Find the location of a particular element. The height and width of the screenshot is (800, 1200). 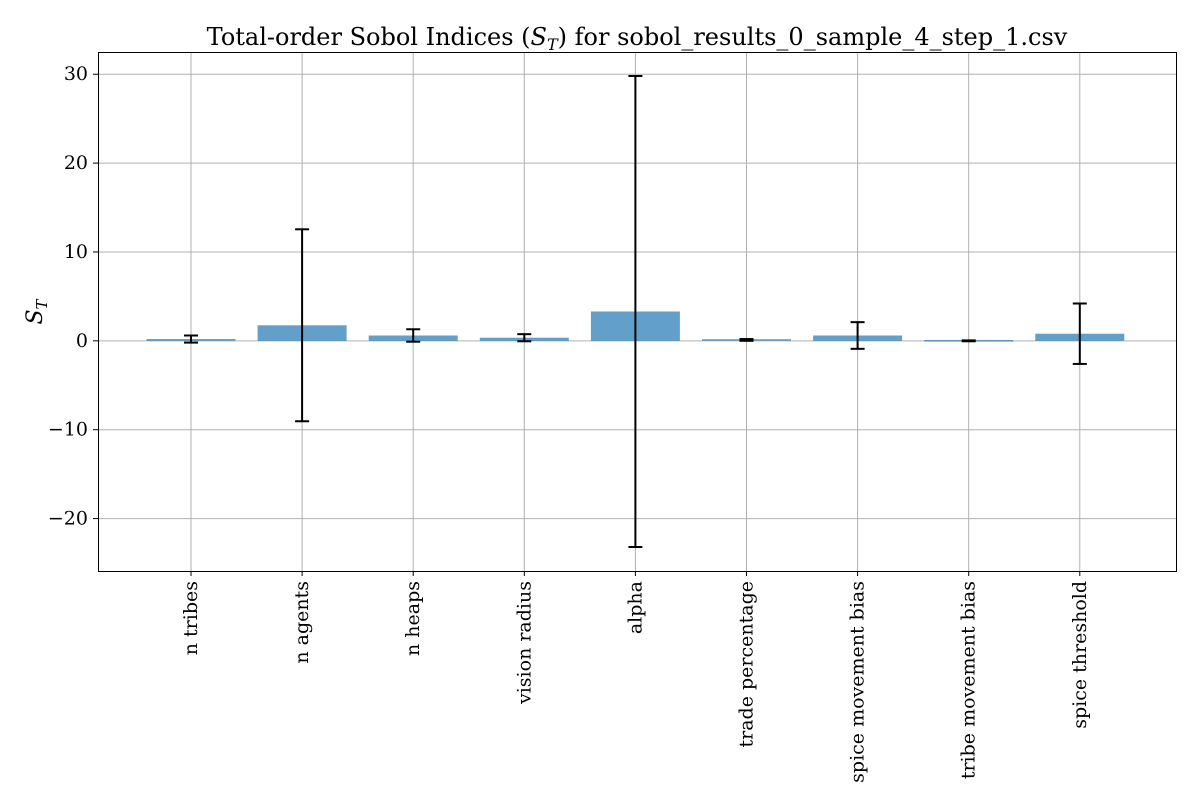

y-tick-label: 0 is located at coordinates (82, 341).